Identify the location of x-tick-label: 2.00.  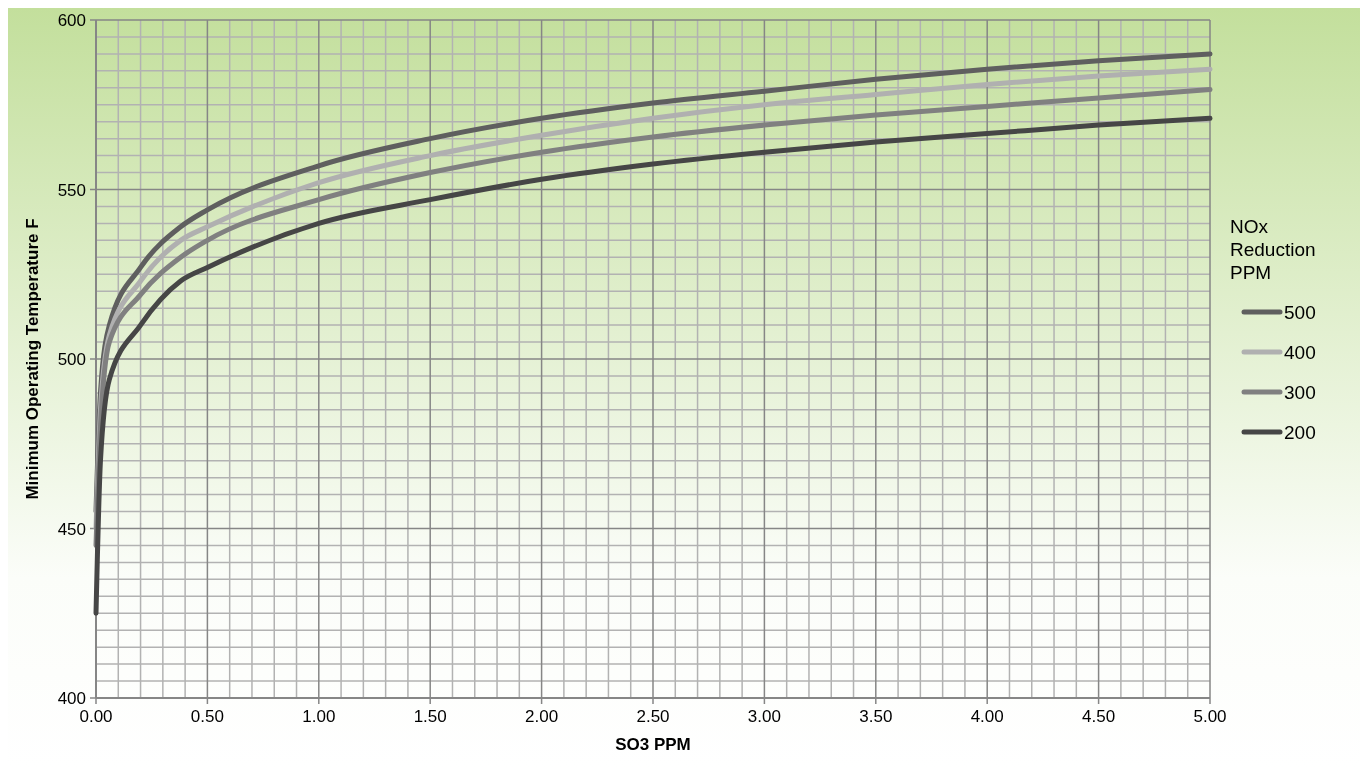
(542, 716).